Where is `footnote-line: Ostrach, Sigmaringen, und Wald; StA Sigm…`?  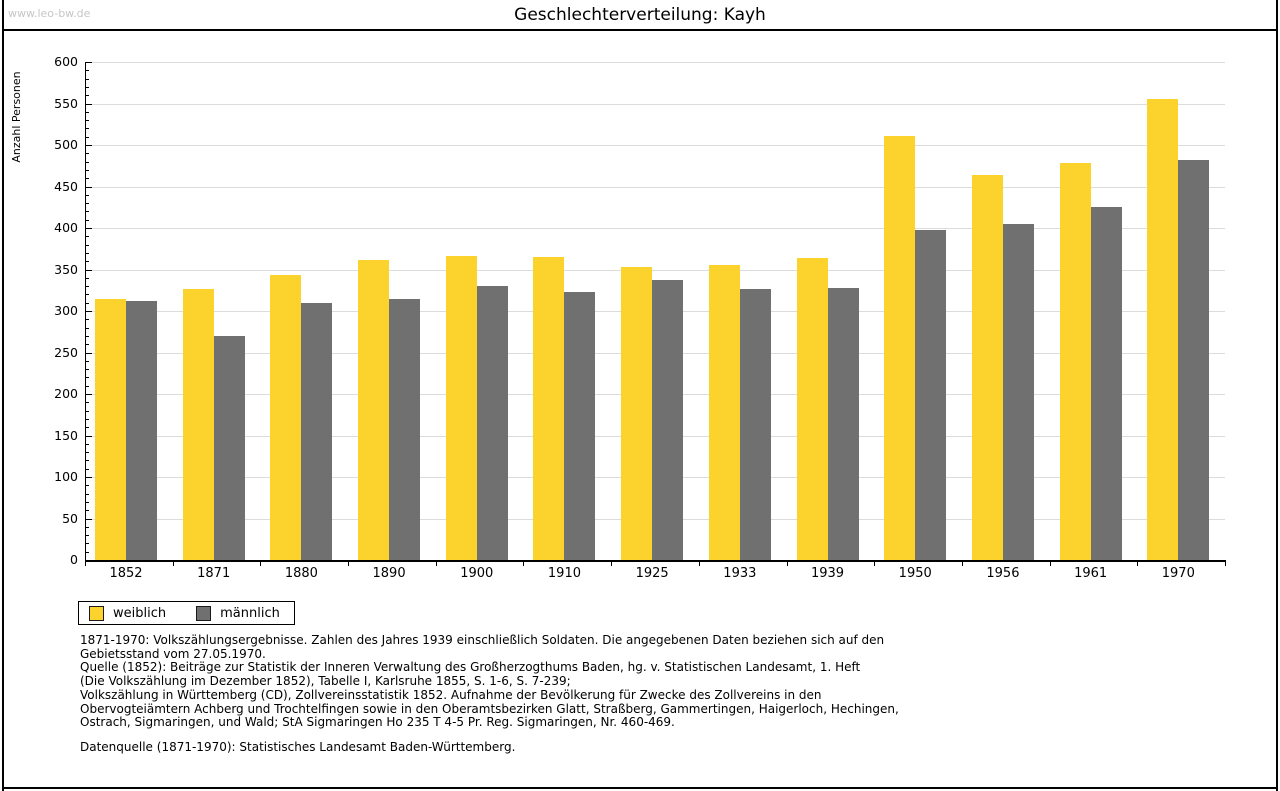
footnote-line: Ostrach, Sigmaringen, und Wald; StA Sigm… is located at coordinates (377, 722).